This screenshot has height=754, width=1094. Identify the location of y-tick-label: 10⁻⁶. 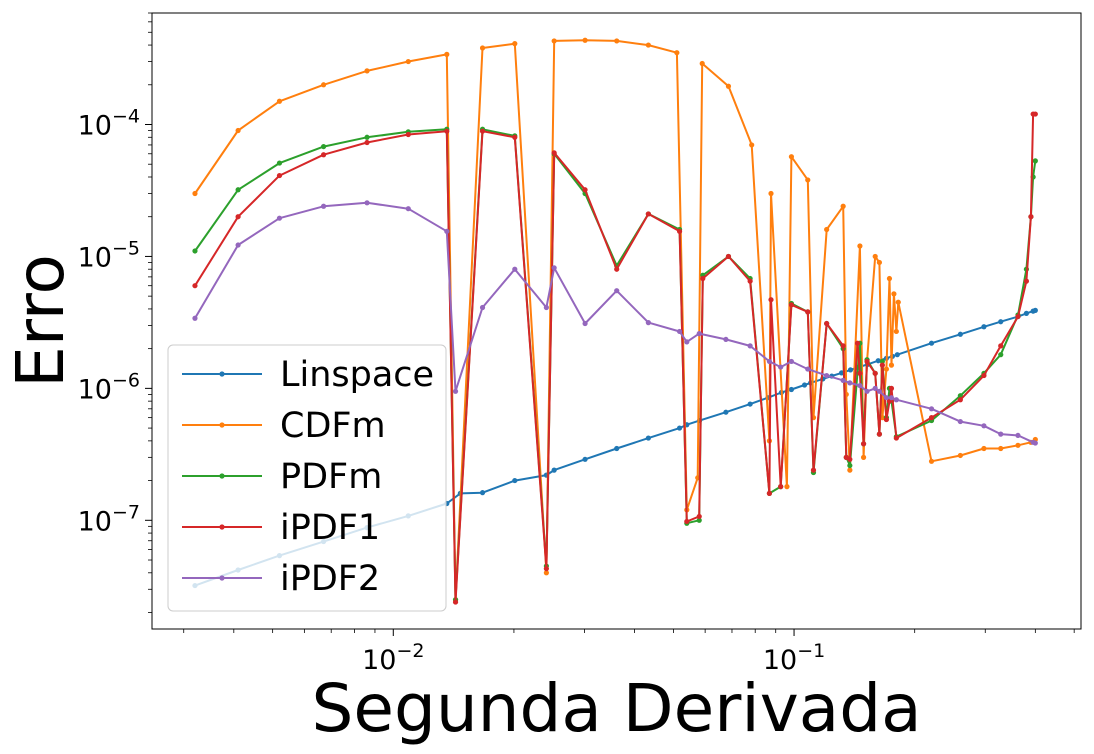
(109, 387).